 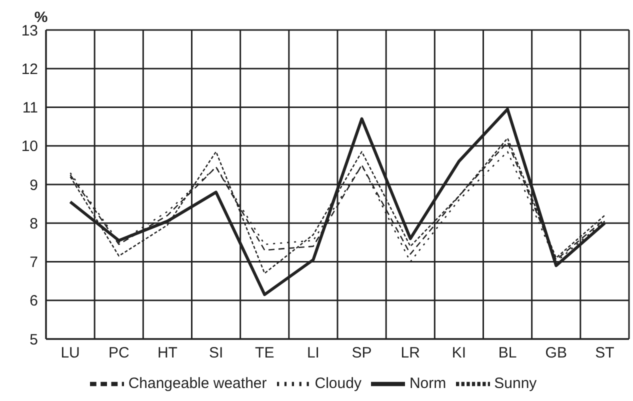 What do you see at coordinates (515, 383) in the screenshot?
I see `legend-label: Sunny` at bounding box center [515, 383].